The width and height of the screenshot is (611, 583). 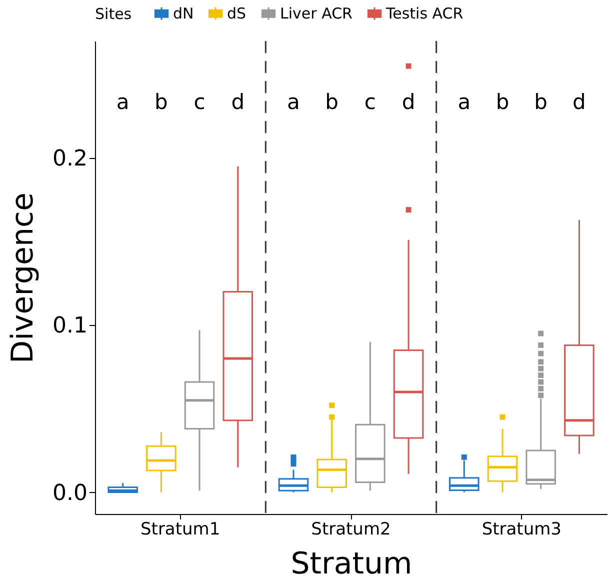 What do you see at coordinates (23, 278) in the screenshot?
I see `y-axis-title: Divergence` at bounding box center [23, 278].